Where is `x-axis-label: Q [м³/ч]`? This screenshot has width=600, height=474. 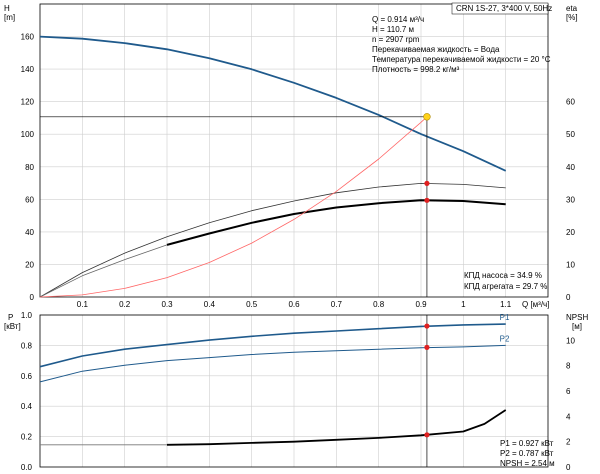
x-axis-label: Q [м³/ч] is located at coordinates (535, 304).